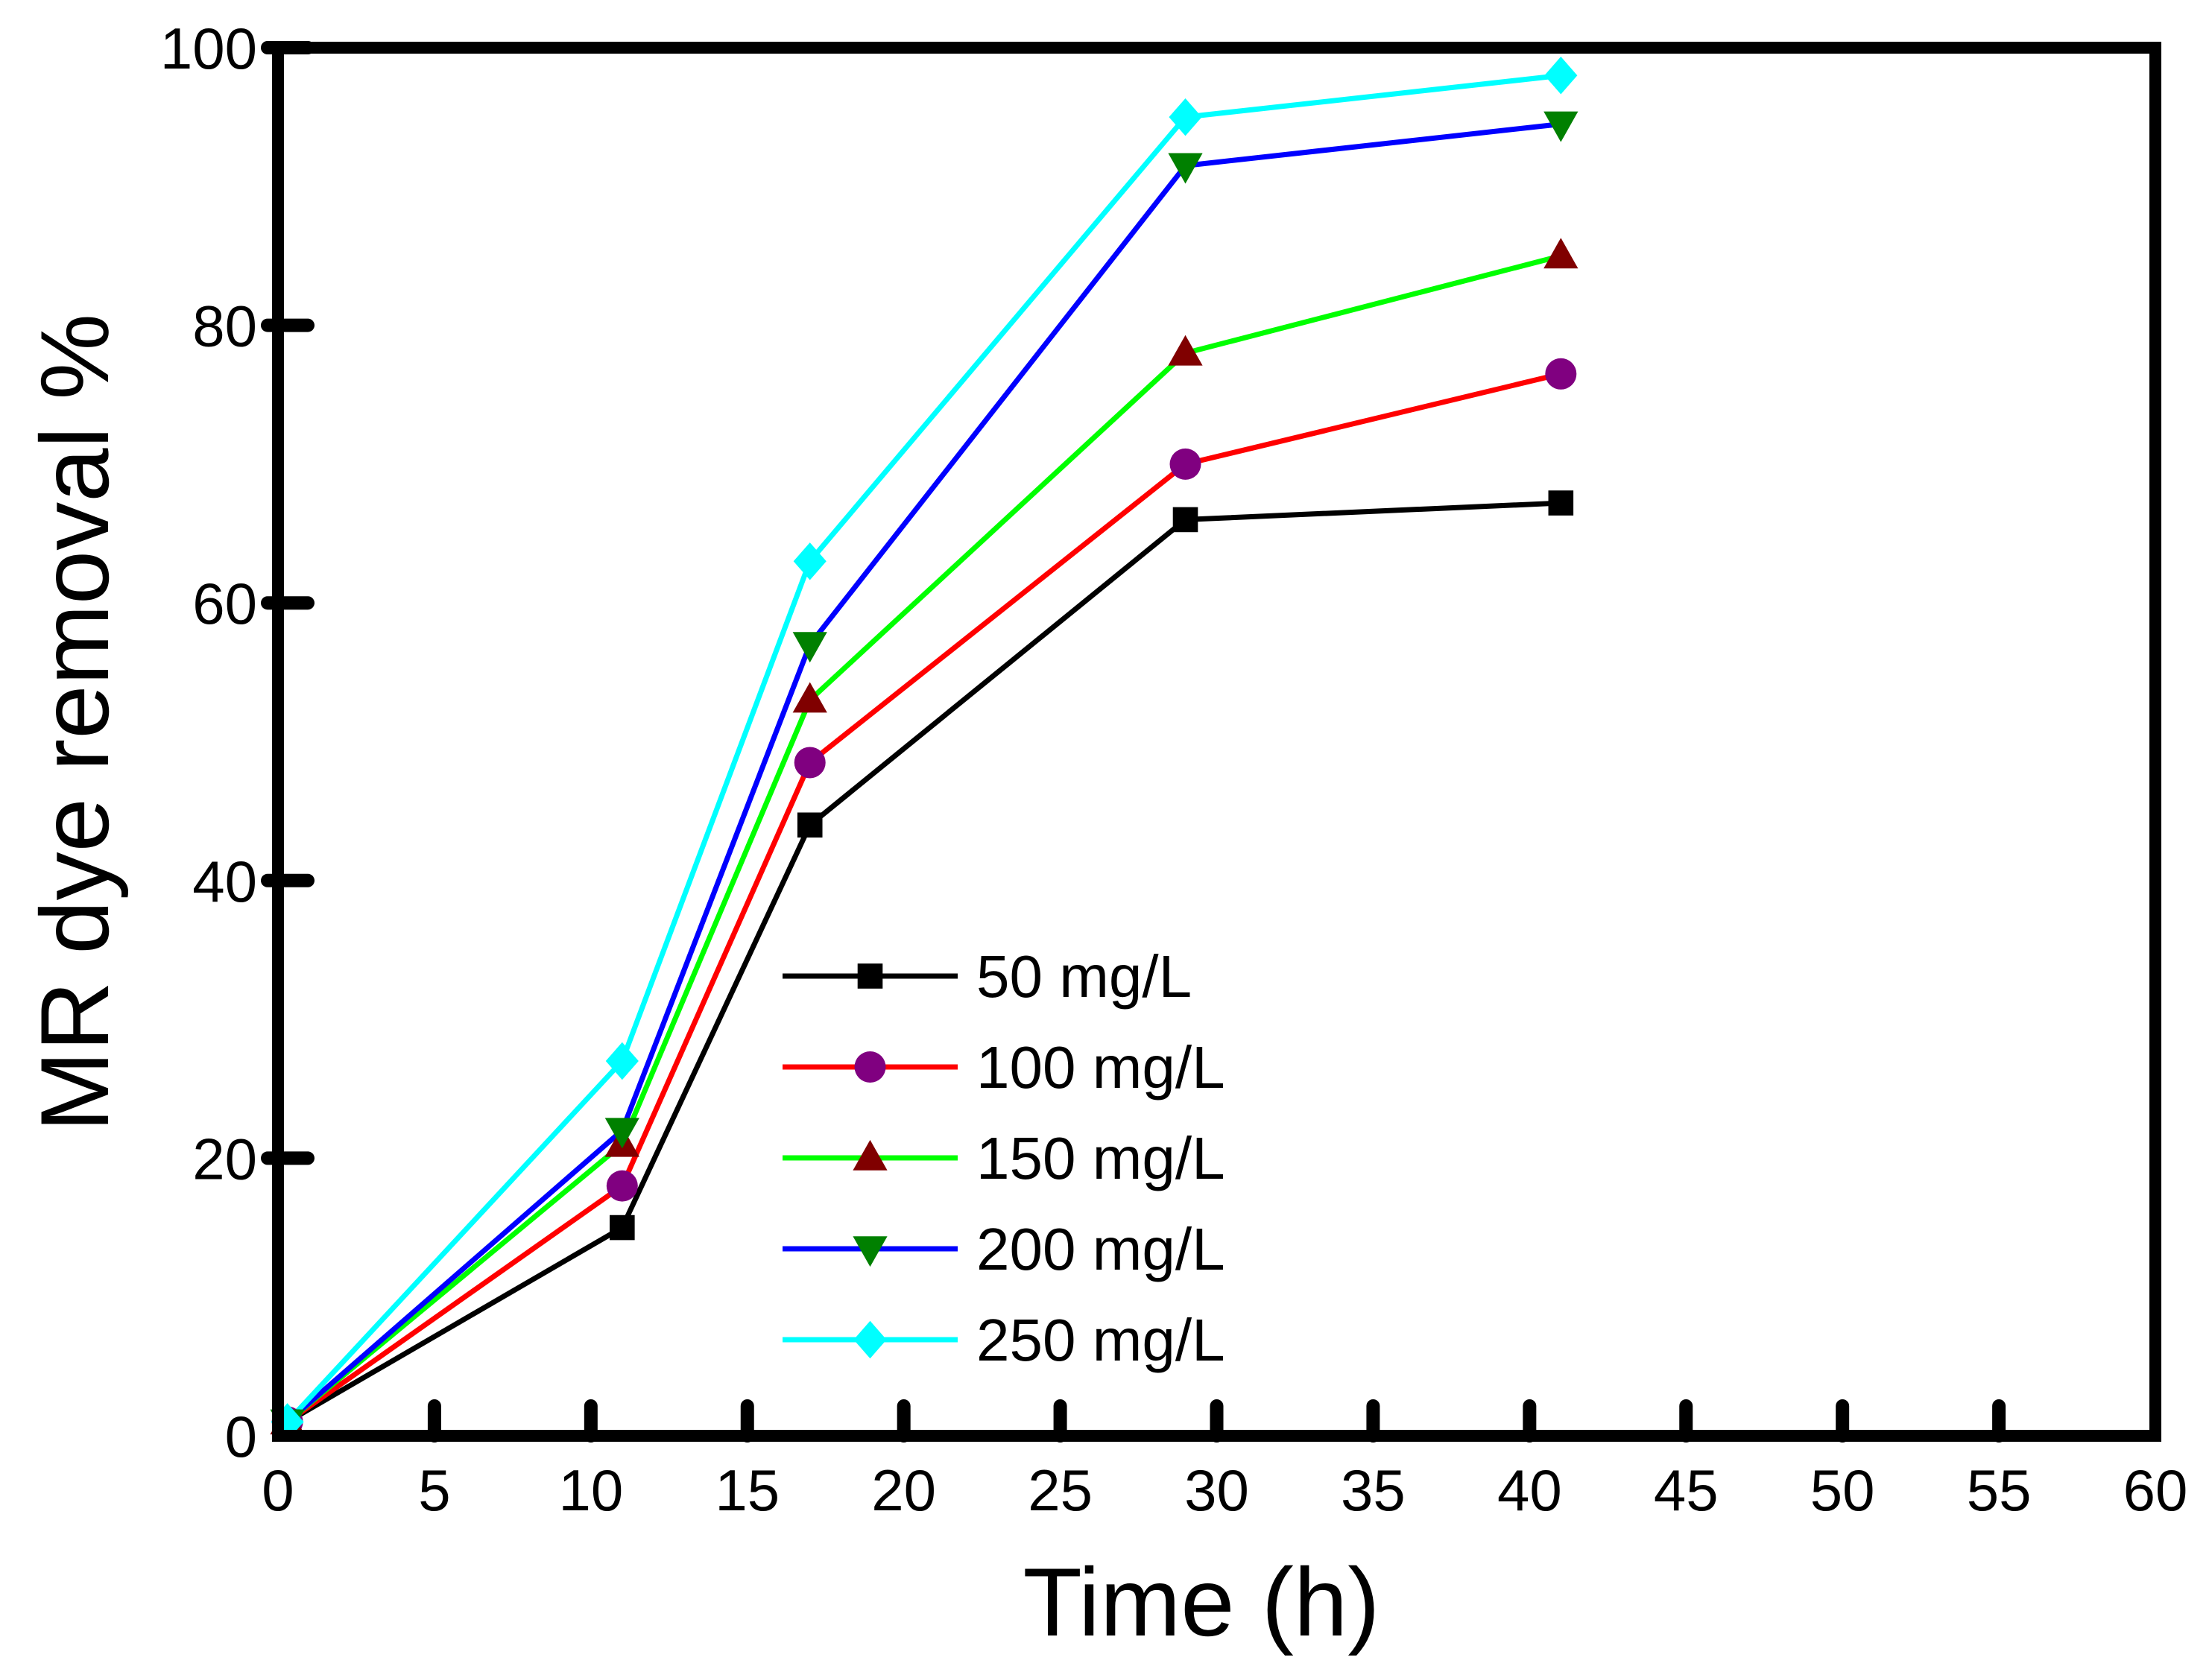 The height and width of the screenshot is (1672, 2212). What do you see at coordinates (1373, 1490) in the screenshot?
I see `x-tick-label: 35` at bounding box center [1373, 1490].